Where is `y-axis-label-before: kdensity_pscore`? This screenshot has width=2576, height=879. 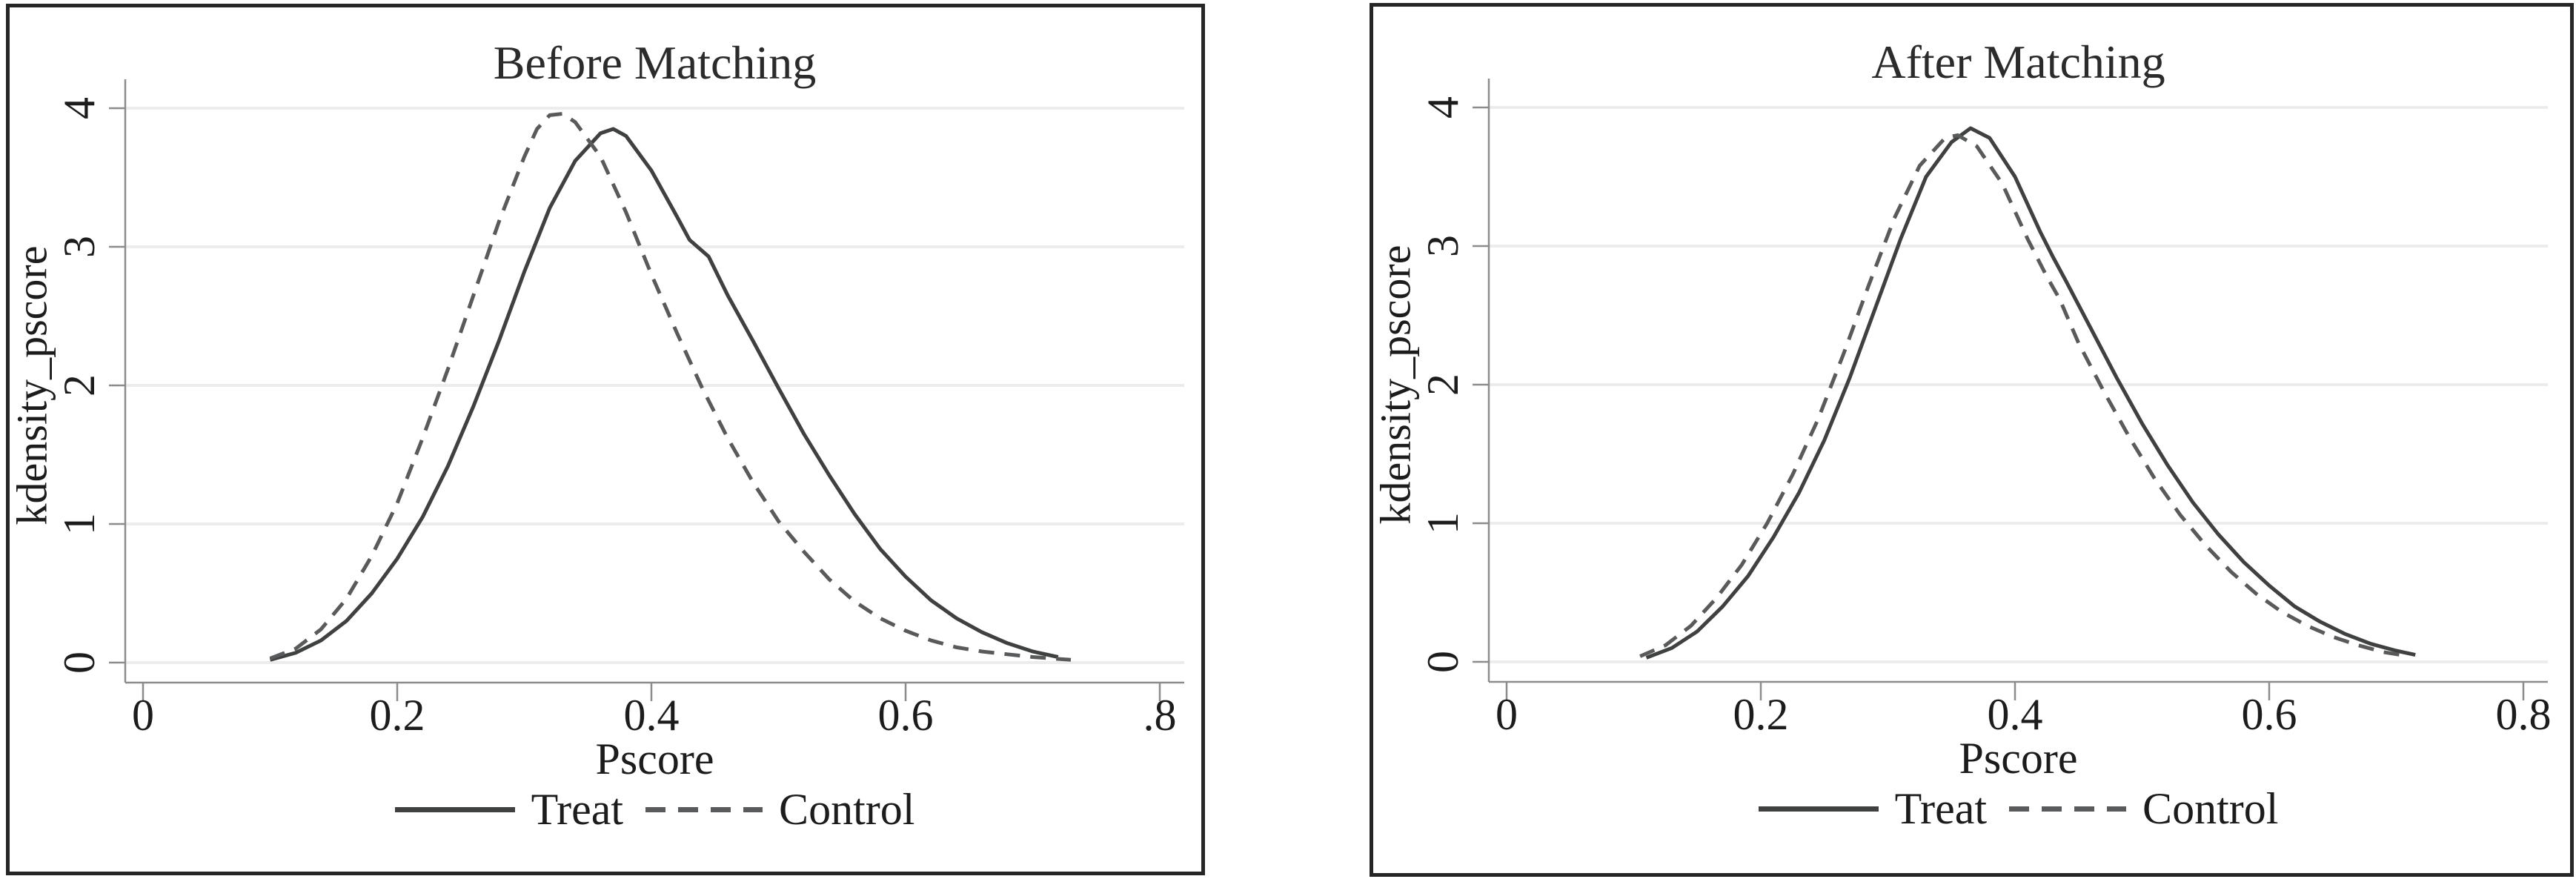 y-axis-label-before: kdensity_pscore is located at coordinates (31, 385).